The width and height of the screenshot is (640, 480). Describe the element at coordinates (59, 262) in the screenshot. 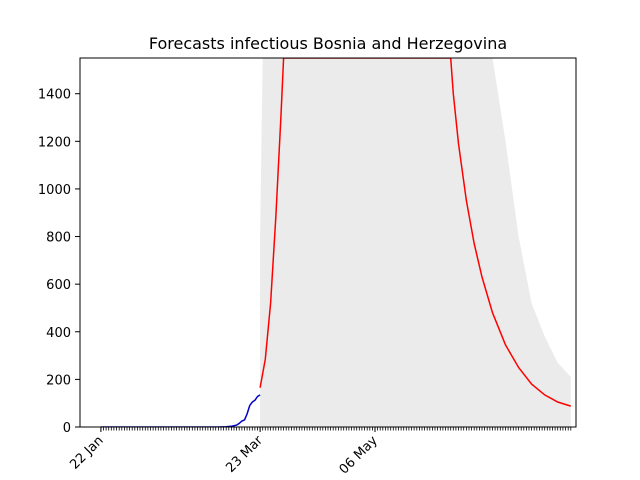

I see `y-axis: 0 200 400 600 800 1000 1200 1400` at that location.